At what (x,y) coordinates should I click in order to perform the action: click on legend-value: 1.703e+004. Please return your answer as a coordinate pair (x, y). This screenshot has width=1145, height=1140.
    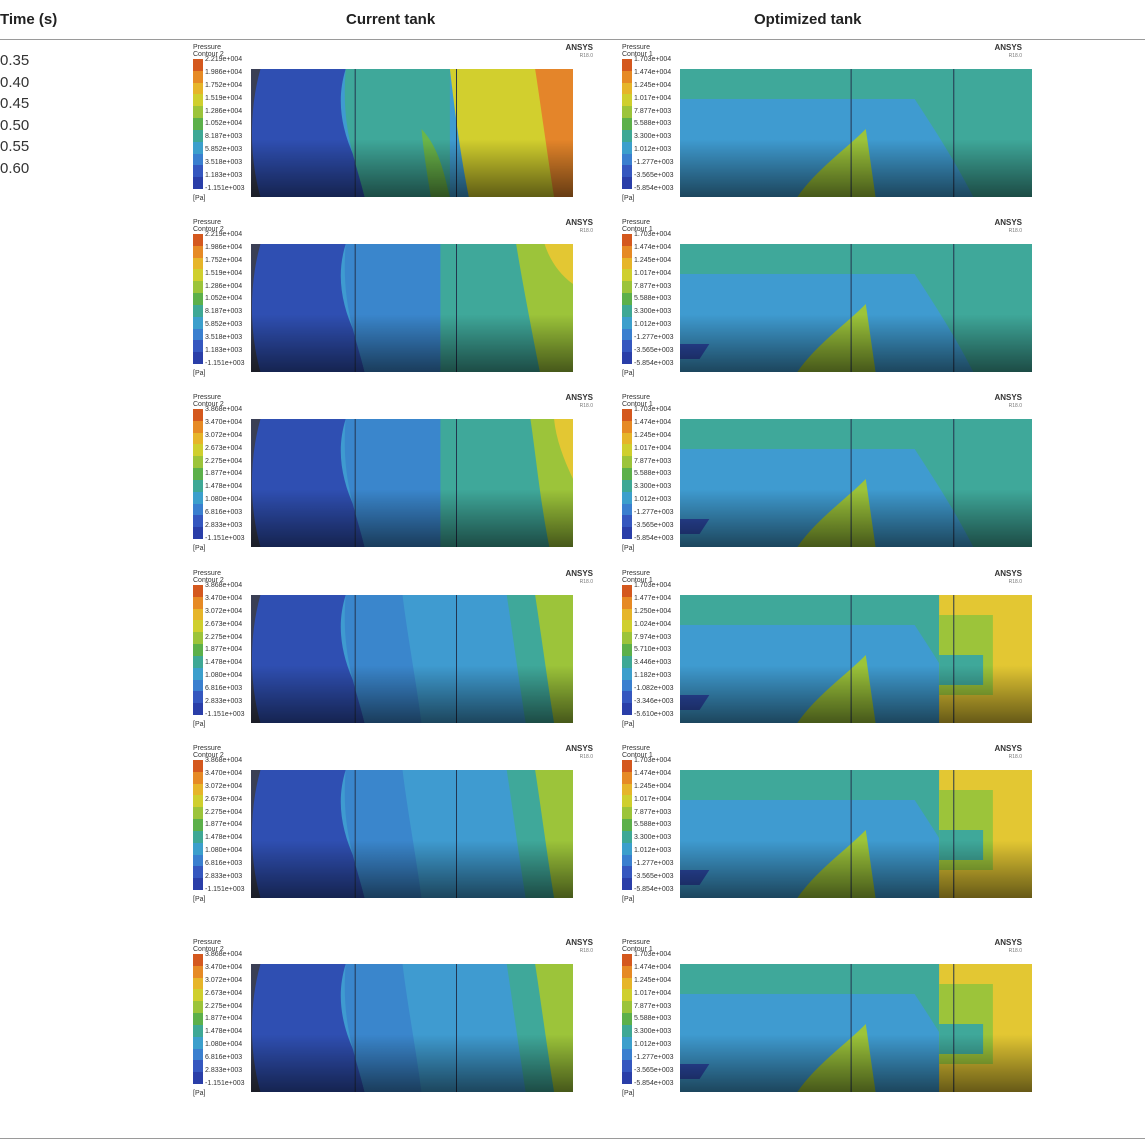
    Looking at the image, I should click on (653, 234).